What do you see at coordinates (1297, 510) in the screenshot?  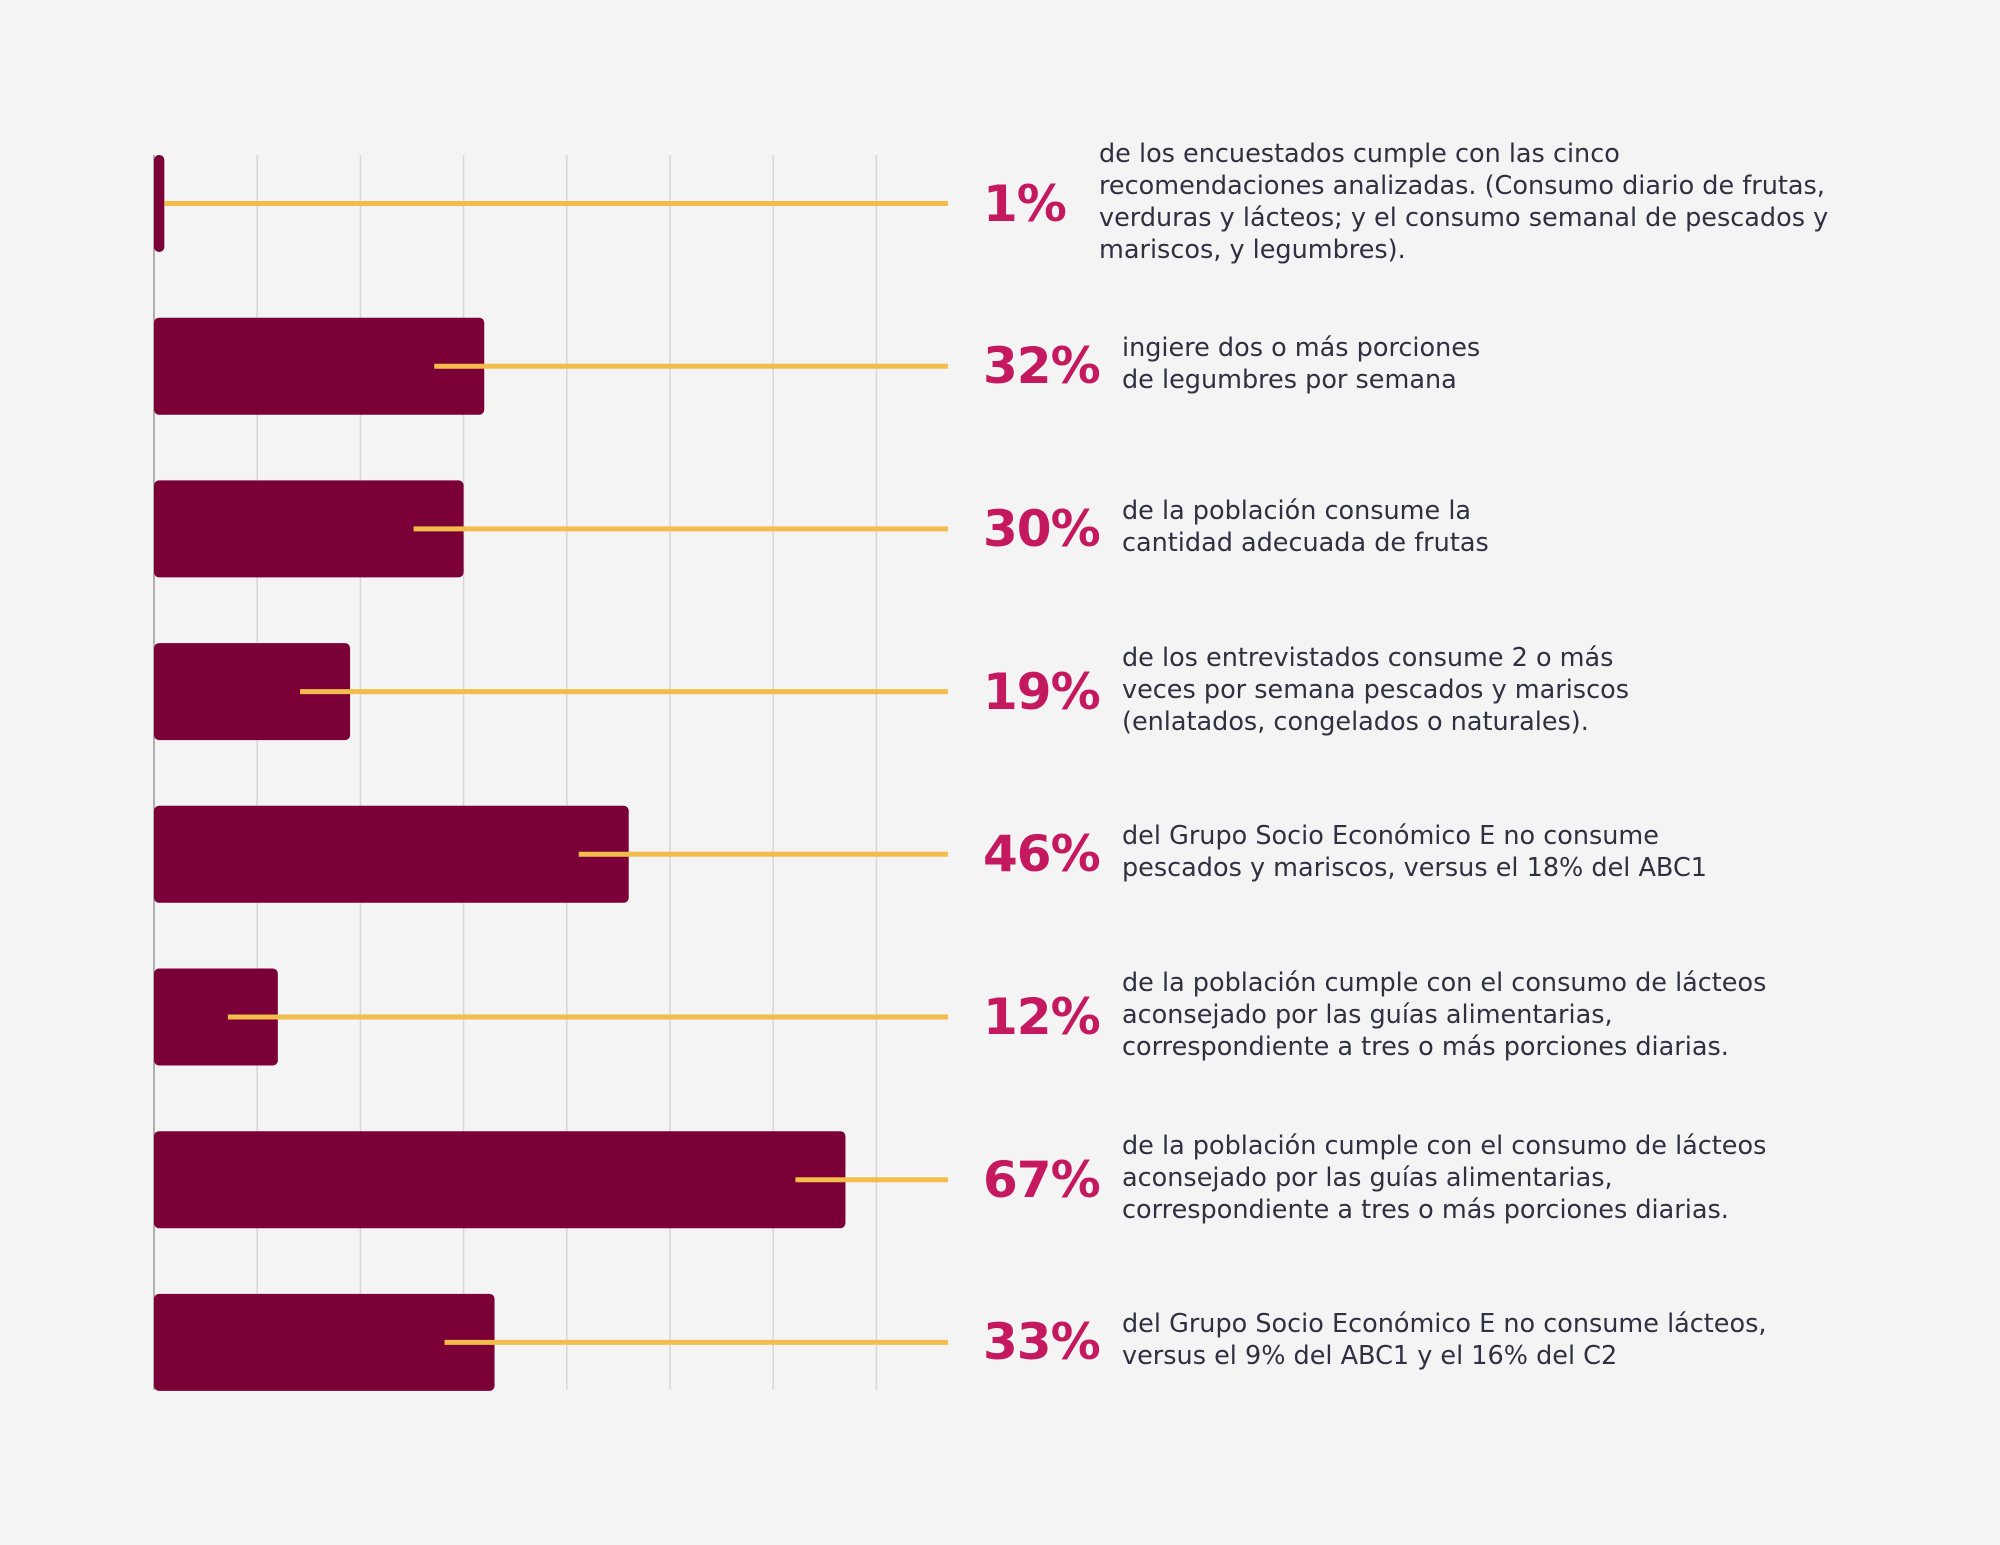 I see `description-line: de la población consume la` at bounding box center [1297, 510].